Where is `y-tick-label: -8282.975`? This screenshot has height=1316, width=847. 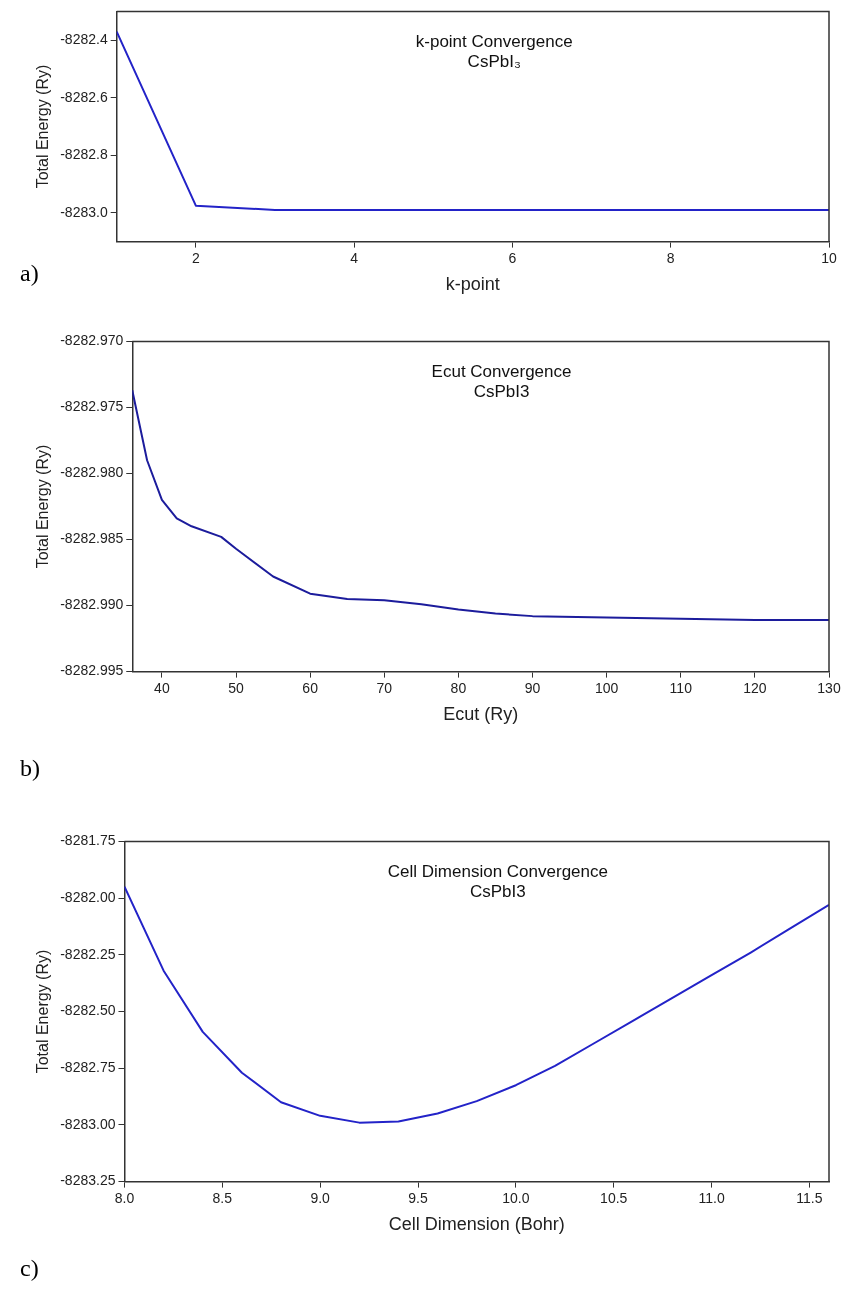 y-tick-label: -8282.975 is located at coordinates (92, 406).